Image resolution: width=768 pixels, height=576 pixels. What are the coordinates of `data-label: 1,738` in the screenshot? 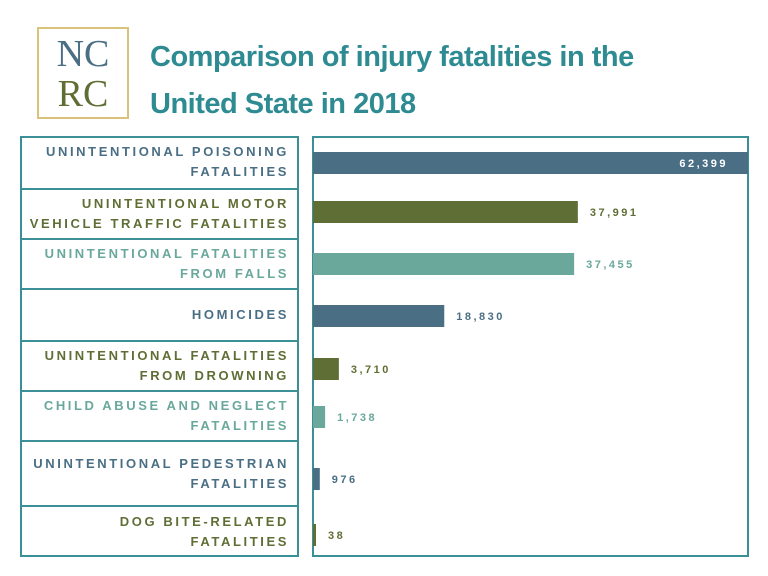 It's located at (357, 418).